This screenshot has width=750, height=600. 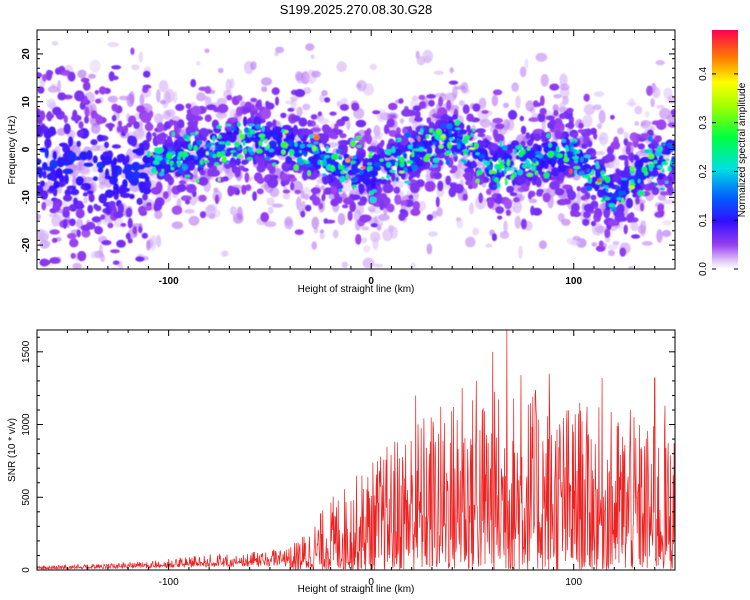 What do you see at coordinates (169, 582) in the screenshot?
I see `snr-x-tick-label: -100` at bounding box center [169, 582].